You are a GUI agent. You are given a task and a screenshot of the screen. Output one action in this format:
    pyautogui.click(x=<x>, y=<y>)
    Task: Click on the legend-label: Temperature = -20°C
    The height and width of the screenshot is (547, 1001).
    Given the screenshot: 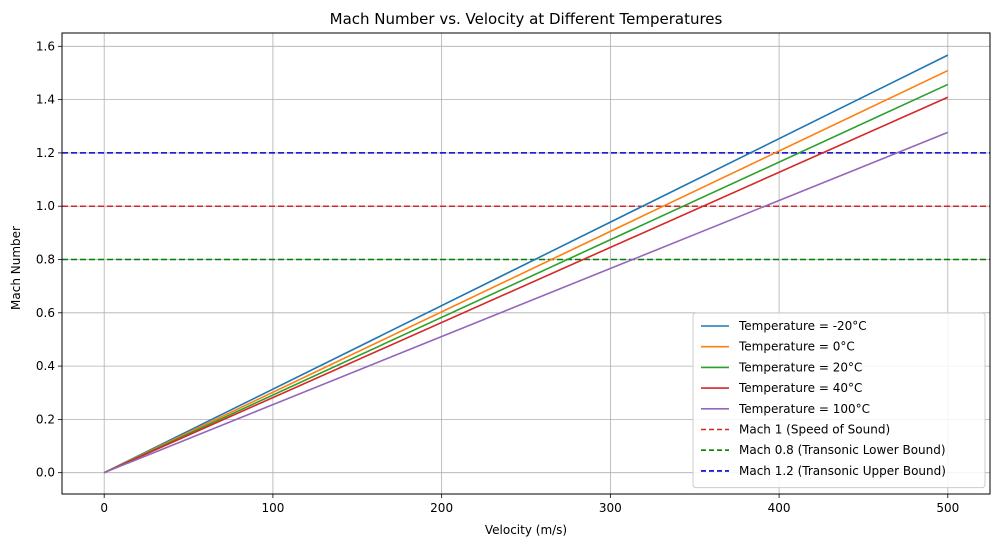 What is the action you would take?
    pyautogui.click(x=802, y=326)
    